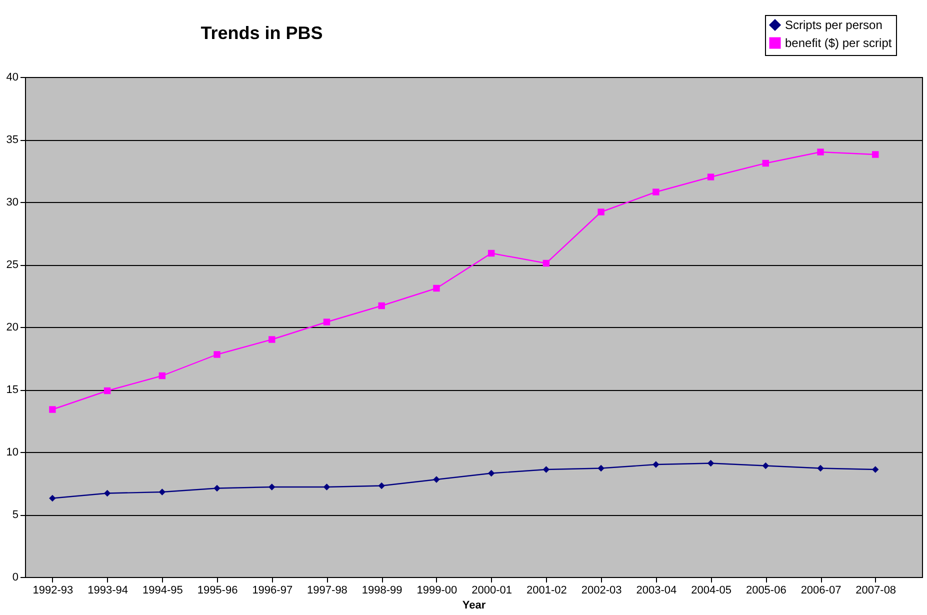 The width and height of the screenshot is (927, 615). Describe the element at coordinates (272, 590) in the screenshot. I see `x-tick-label: 1996-97` at that location.